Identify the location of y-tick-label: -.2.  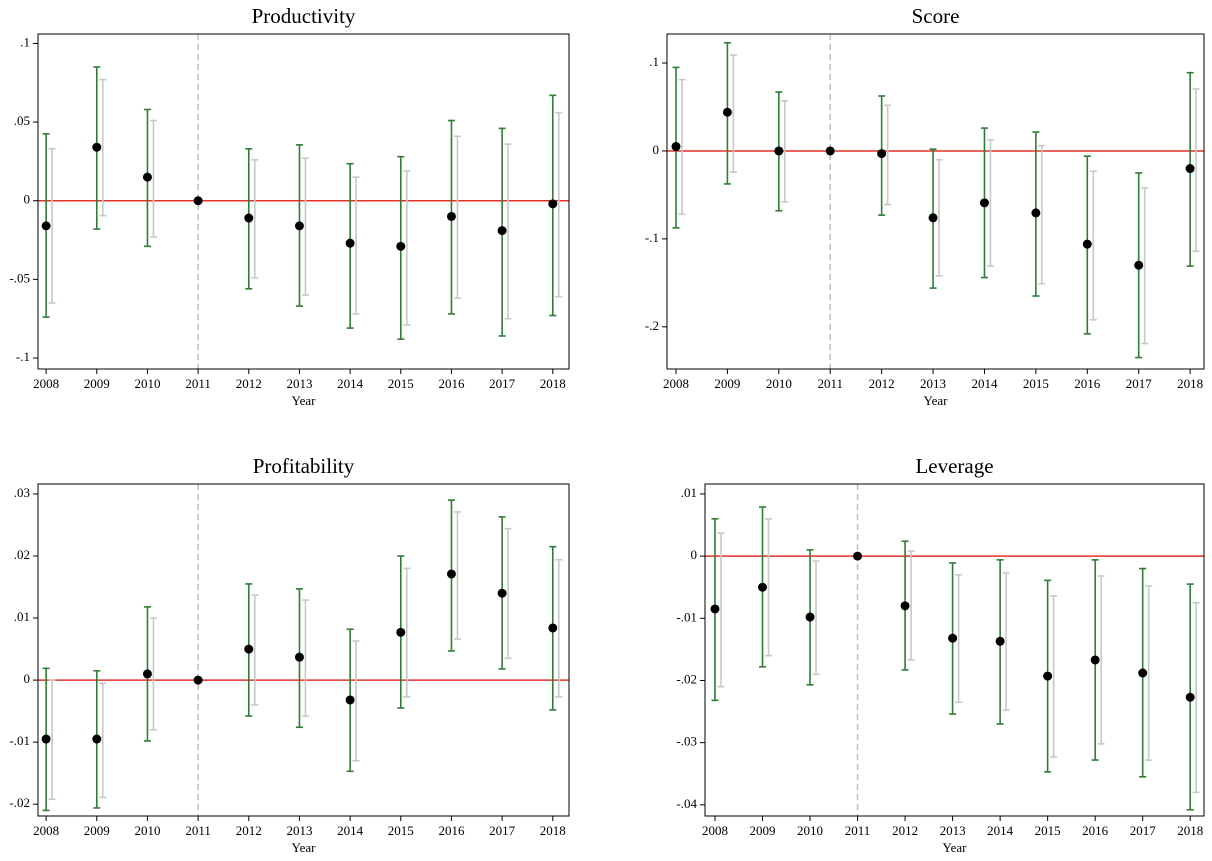
(652, 325).